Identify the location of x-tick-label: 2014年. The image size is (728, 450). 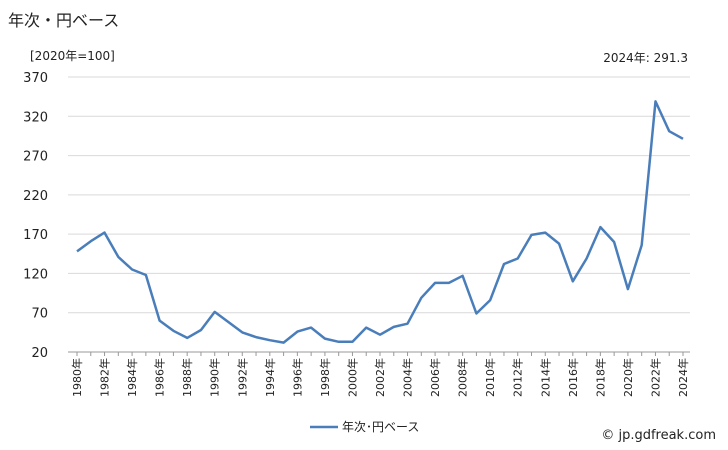
(545, 377).